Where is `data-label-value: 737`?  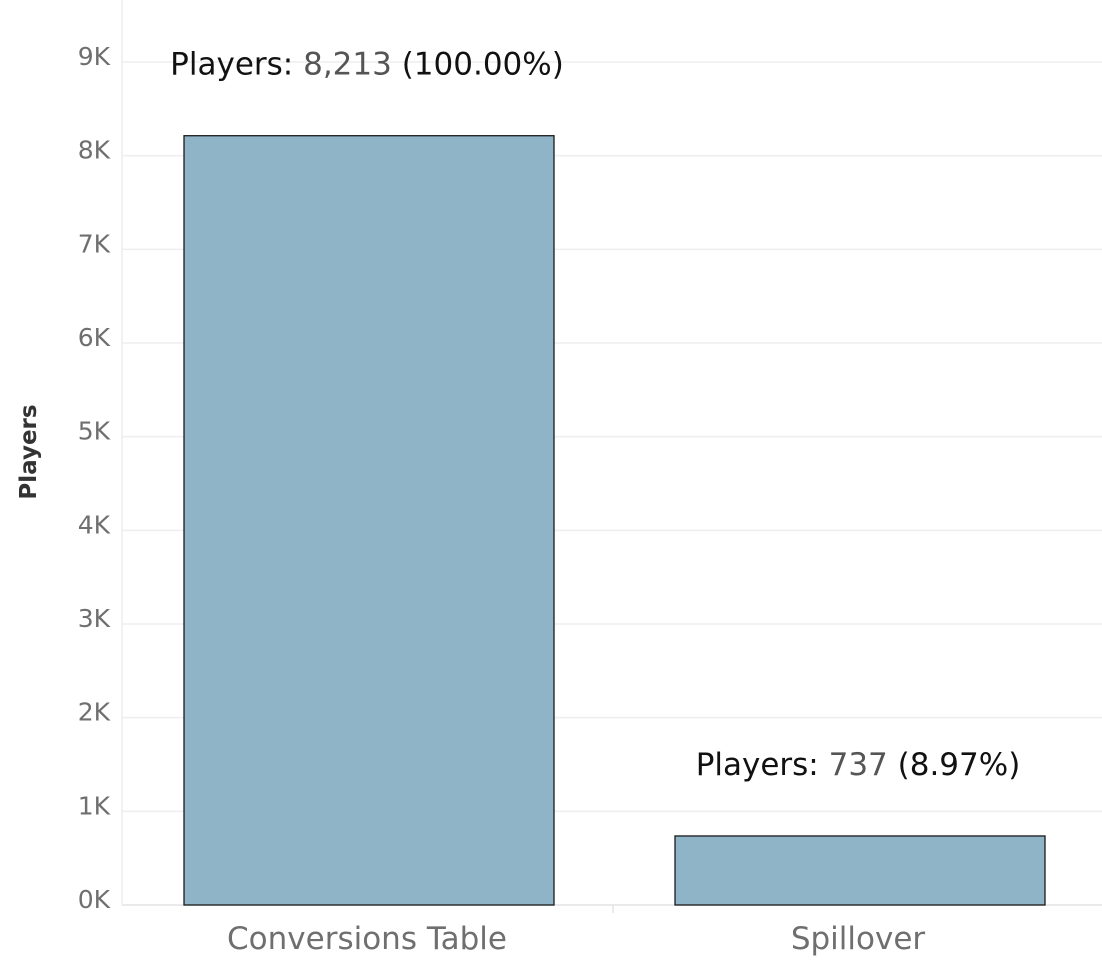
data-label-value: 737 is located at coordinates (858, 765).